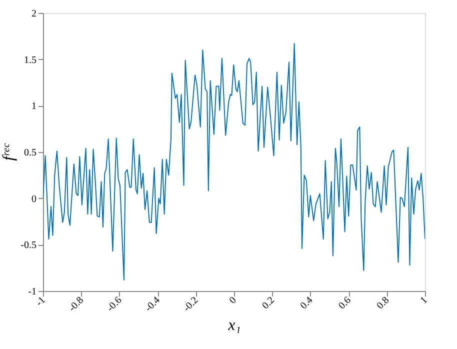  I want to click on x-axis-title: x₁, so click(234, 325).